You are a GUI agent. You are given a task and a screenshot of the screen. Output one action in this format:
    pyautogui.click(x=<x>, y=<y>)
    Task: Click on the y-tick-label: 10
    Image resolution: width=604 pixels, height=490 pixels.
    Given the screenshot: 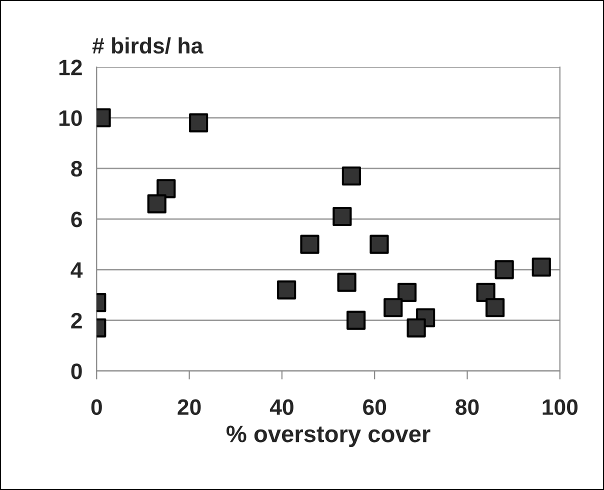 What is the action you would take?
    pyautogui.click(x=70, y=118)
    